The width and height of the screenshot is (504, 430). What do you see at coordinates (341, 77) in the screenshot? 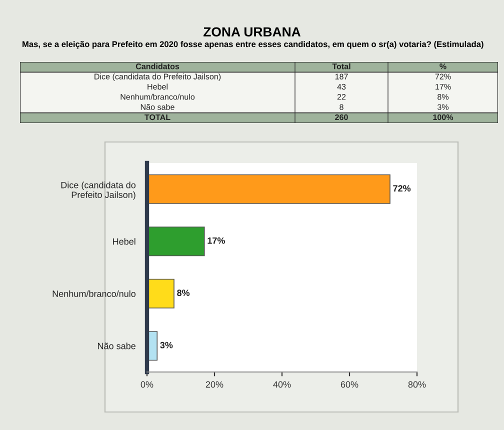
I see `text: 187` at bounding box center [341, 77].